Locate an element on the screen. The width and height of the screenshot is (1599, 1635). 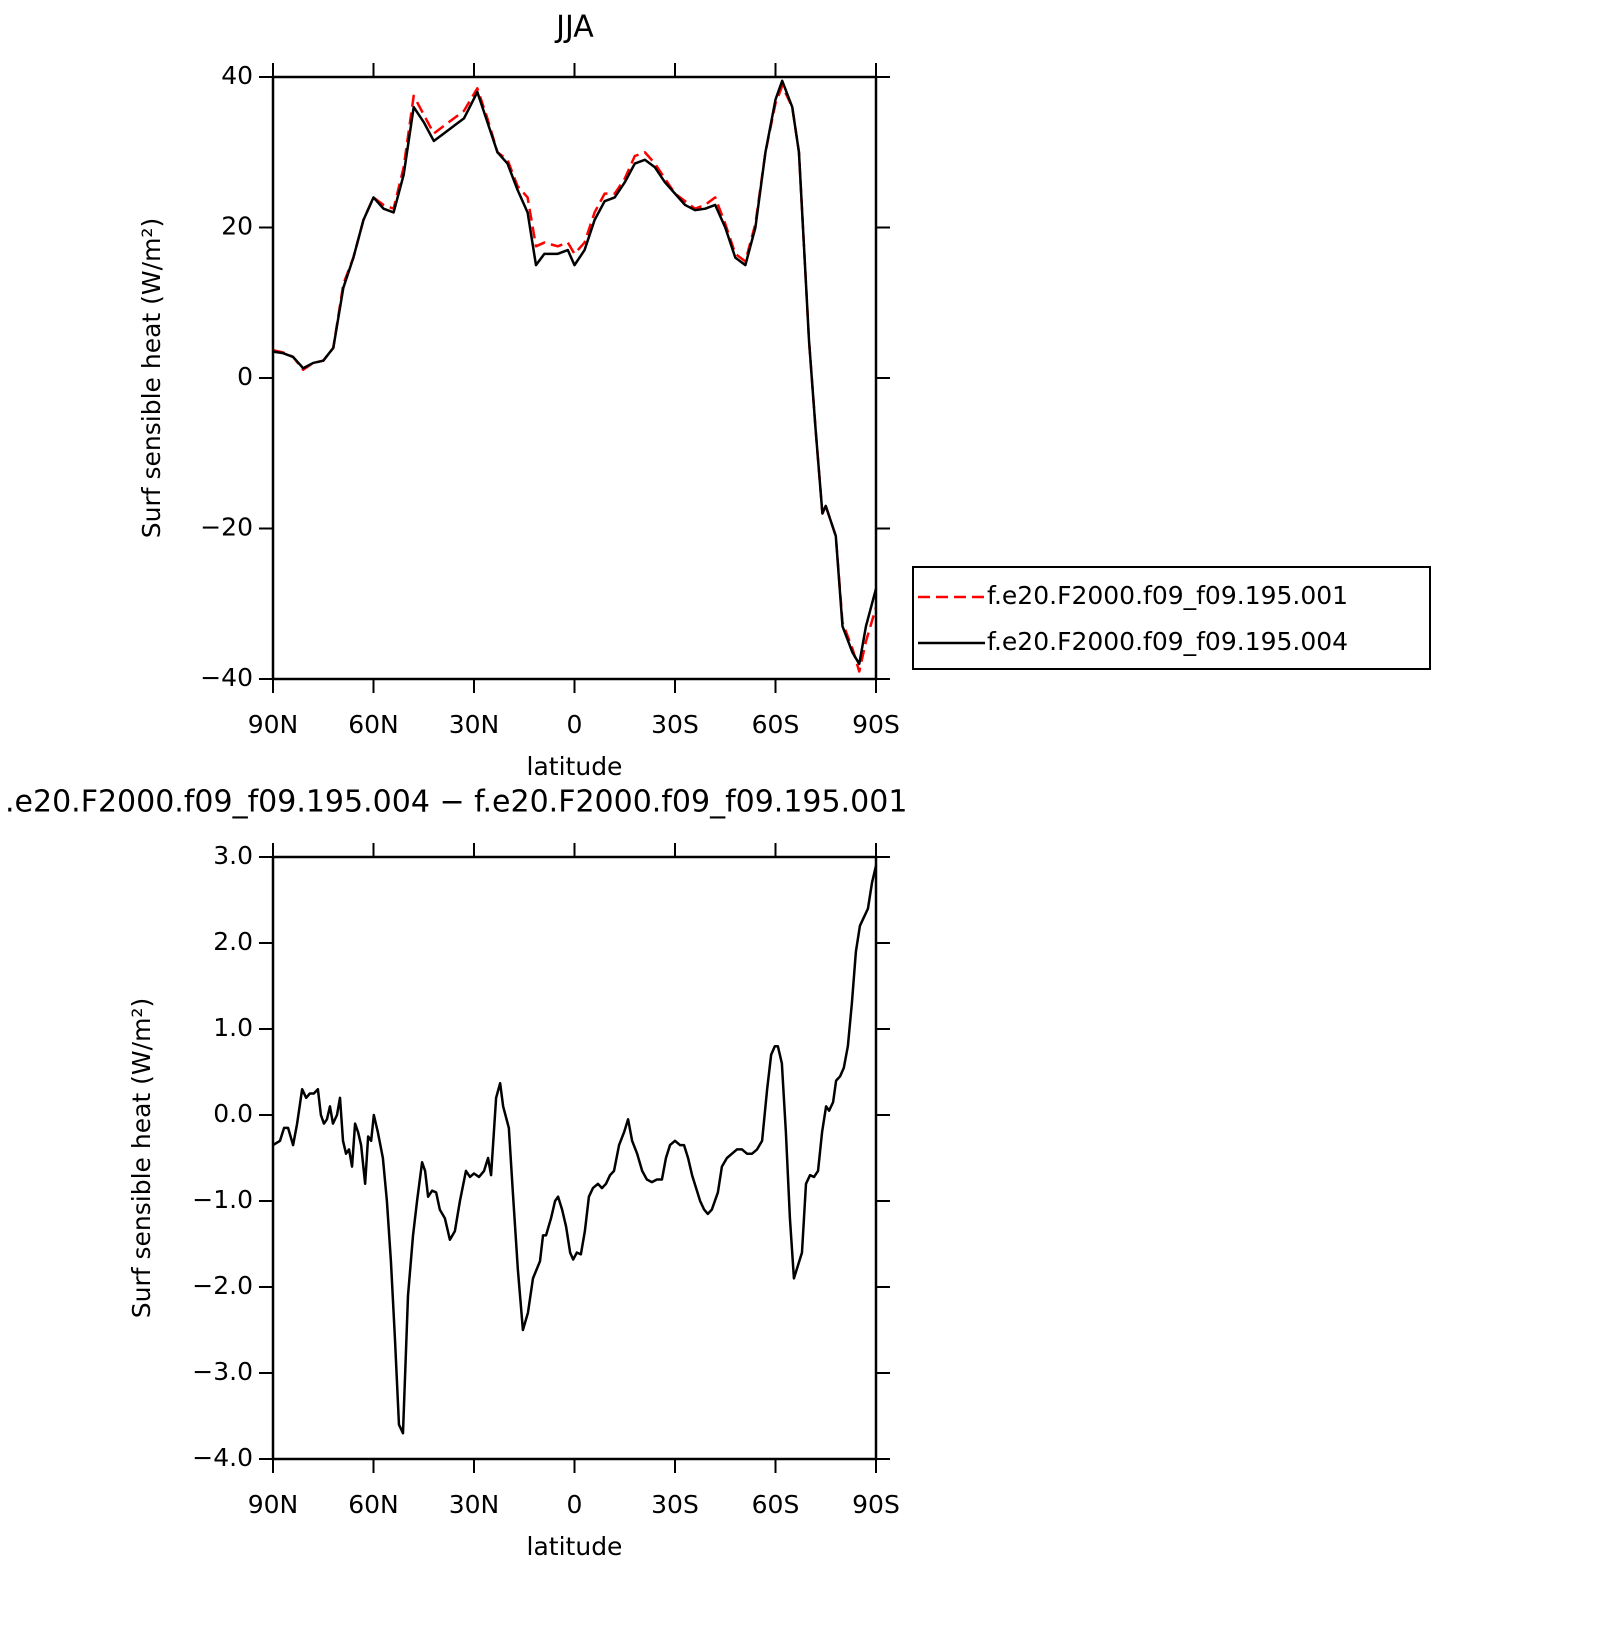
y-tick-label: −3.0 is located at coordinates (222, 1371).